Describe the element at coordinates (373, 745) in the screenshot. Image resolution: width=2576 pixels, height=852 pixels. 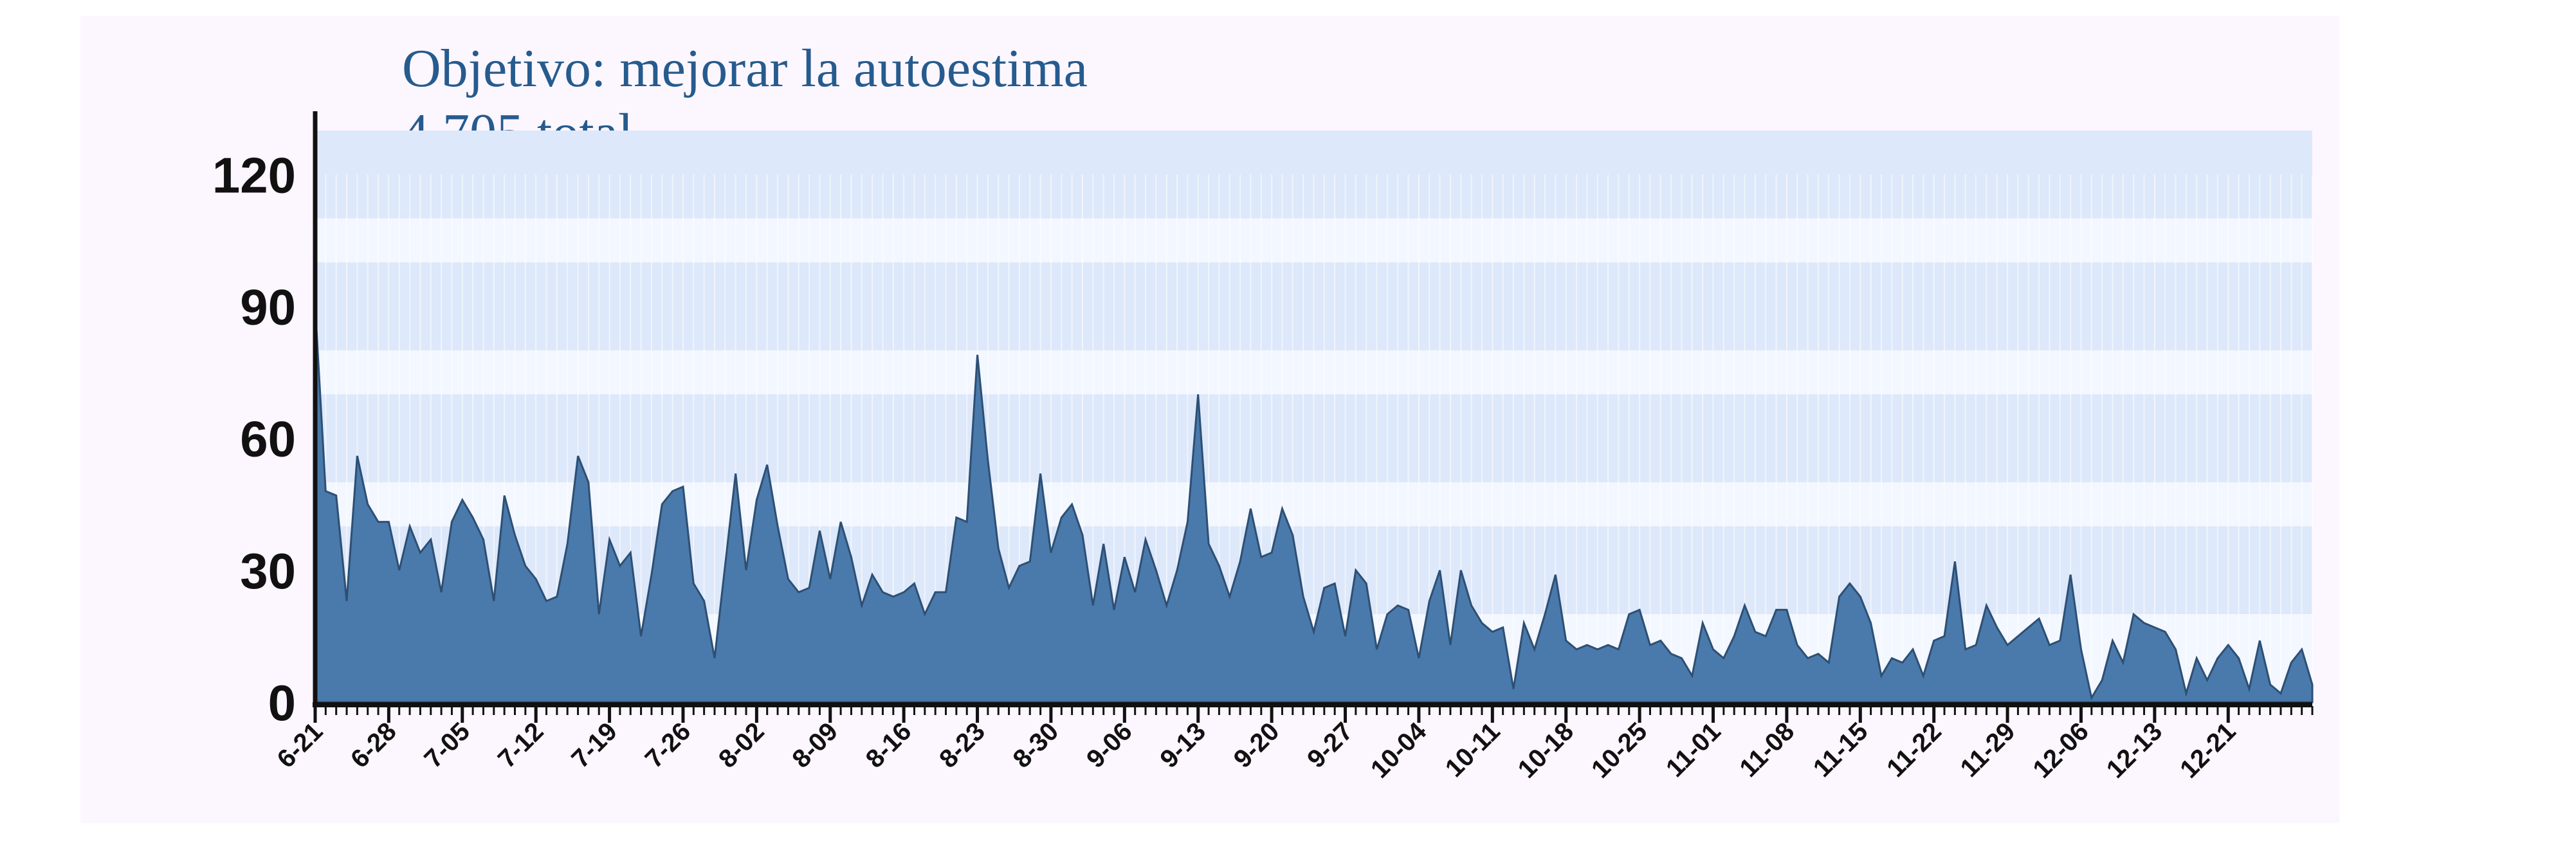
I see `x-tick-label: 6-28` at that location.